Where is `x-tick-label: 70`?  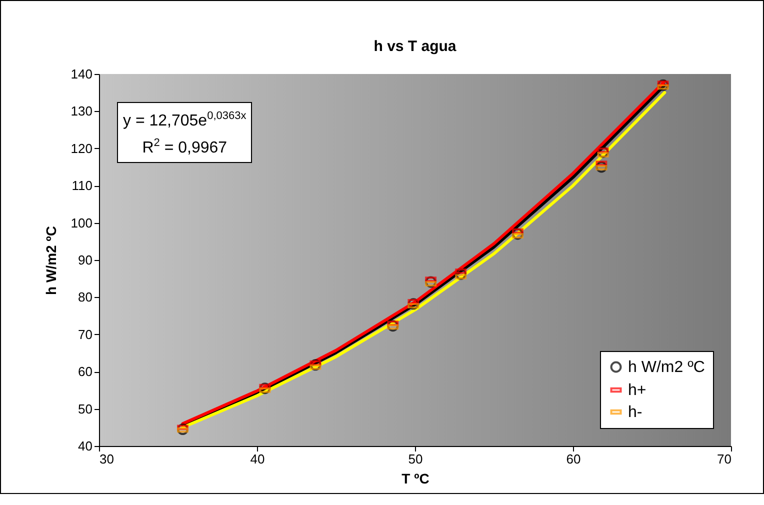 x-tick-label: 70 is located at coordinates (724, 459).